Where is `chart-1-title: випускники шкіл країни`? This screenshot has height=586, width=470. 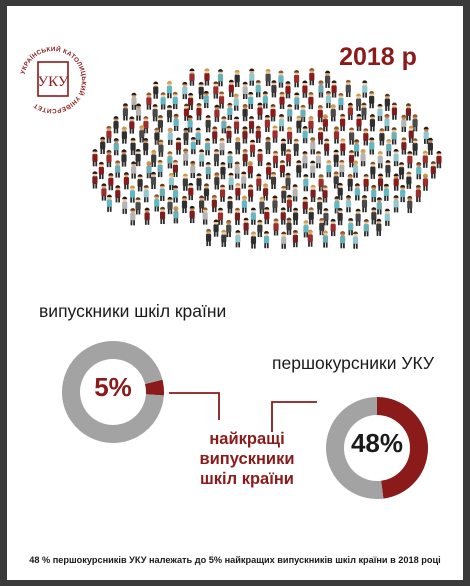
chart-1-title: випускники шкіл країни is located at coordinates (132, 311).